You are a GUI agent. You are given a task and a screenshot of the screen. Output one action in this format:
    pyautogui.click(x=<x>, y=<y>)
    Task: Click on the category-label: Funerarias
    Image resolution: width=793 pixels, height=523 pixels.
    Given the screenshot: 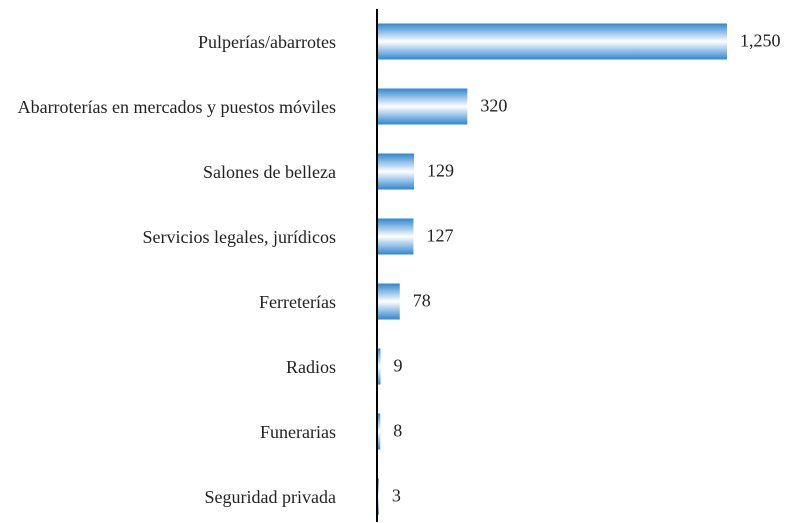 What is the action you would take?
    pyautogui.click(x=298, y=431)
    